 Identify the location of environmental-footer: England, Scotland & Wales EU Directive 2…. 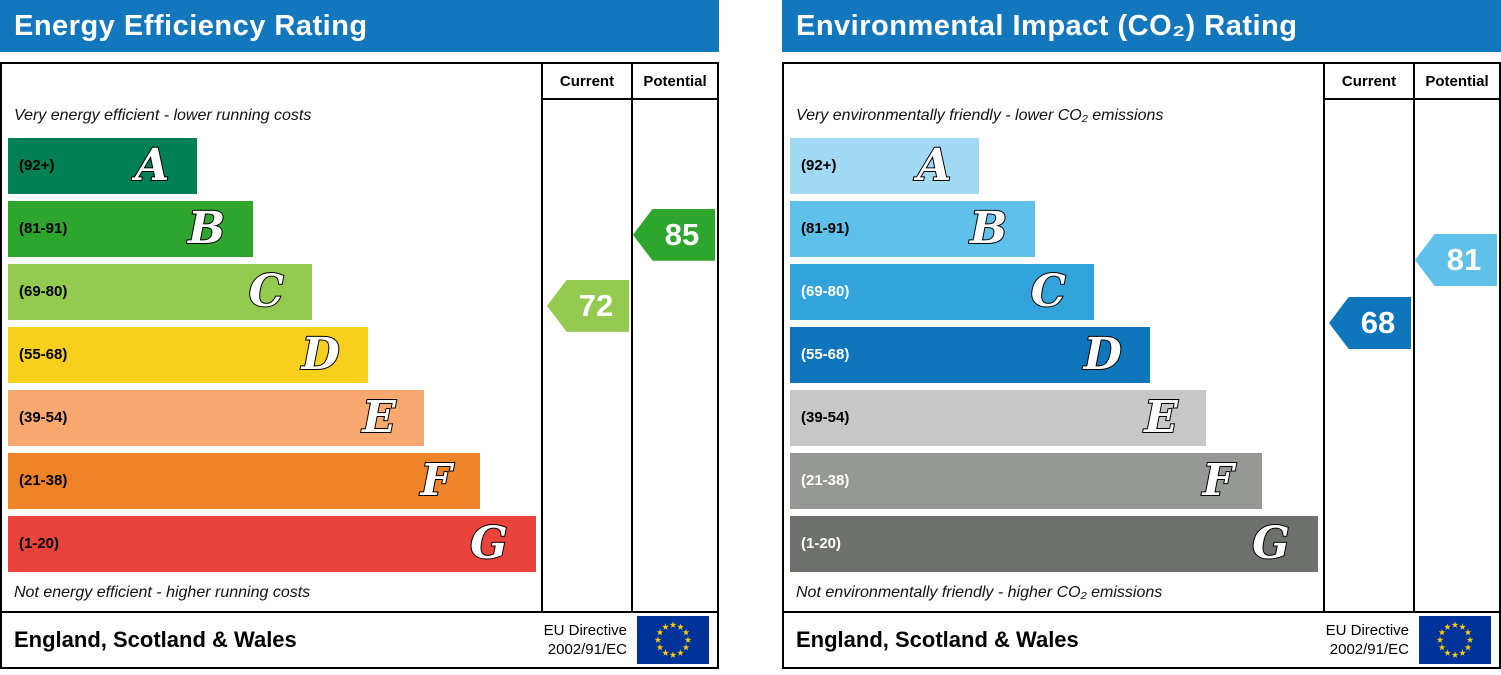
(1141, 639).